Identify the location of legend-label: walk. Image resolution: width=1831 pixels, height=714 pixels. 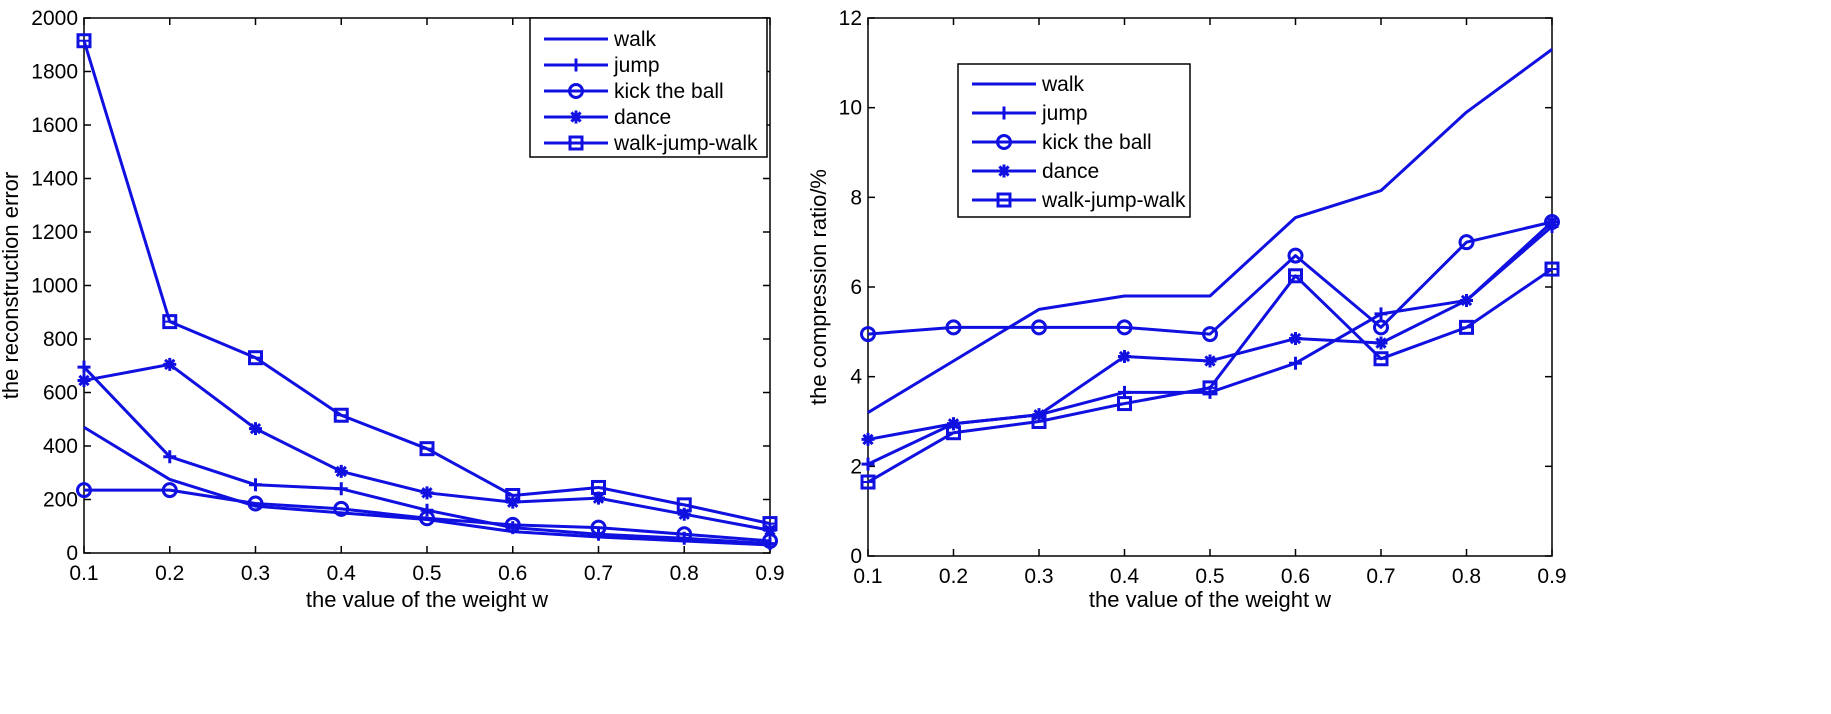
(635, 39).